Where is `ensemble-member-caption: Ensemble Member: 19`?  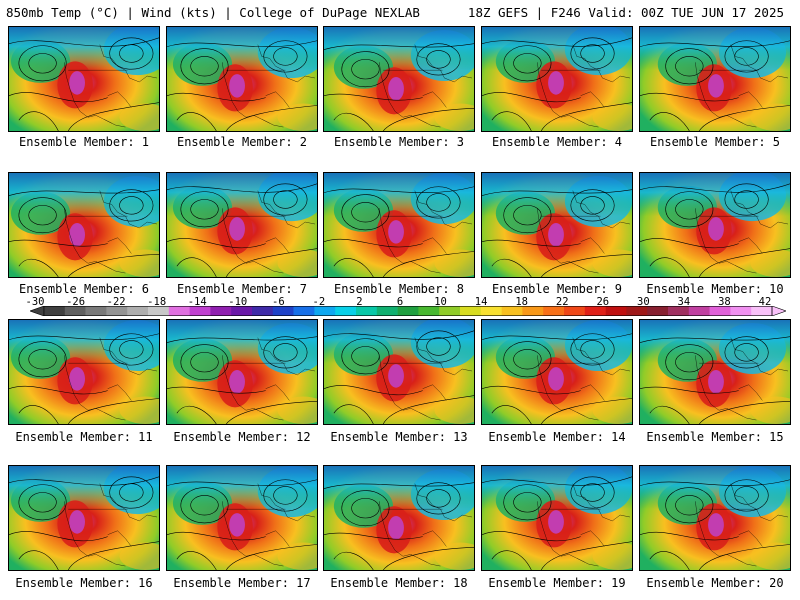
ensemble-member-caption: Ensemble Member: 19 is located at coordinates (557, 583).